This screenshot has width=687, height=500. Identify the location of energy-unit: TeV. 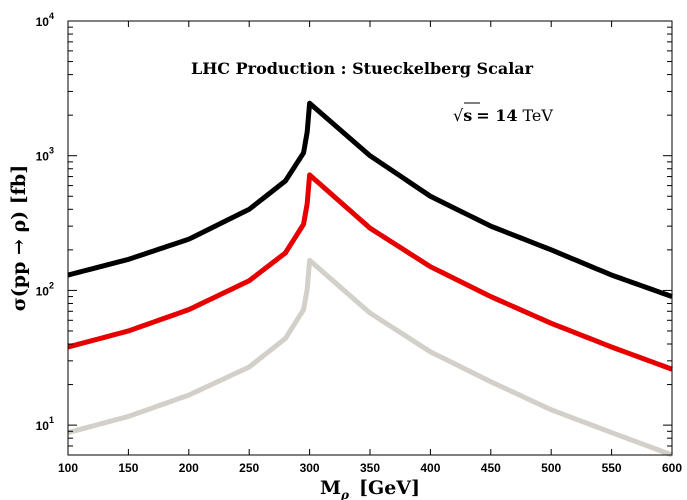
(537, 115).